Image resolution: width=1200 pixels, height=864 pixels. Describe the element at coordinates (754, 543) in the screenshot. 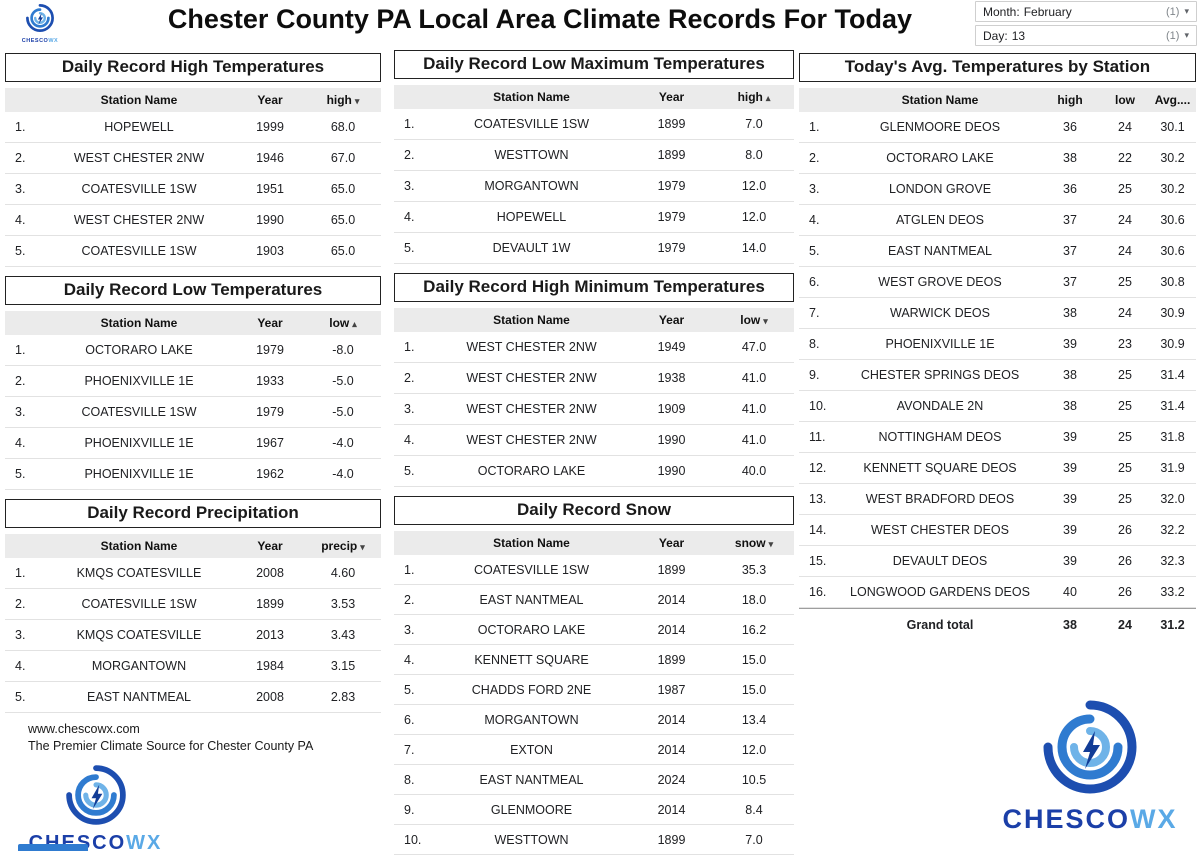

I see `col-header-metric: snow ▾` at that location.